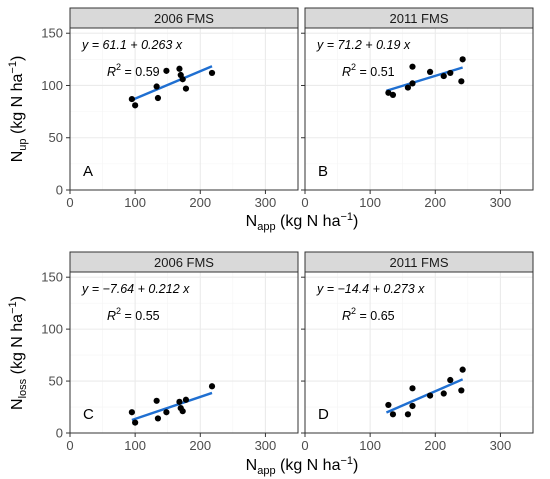 The image size is (550, 479). Describe the element at coordinates (368, 314) in the screenshot. I see `r-squared-label: R2 = 0.65` at that location.